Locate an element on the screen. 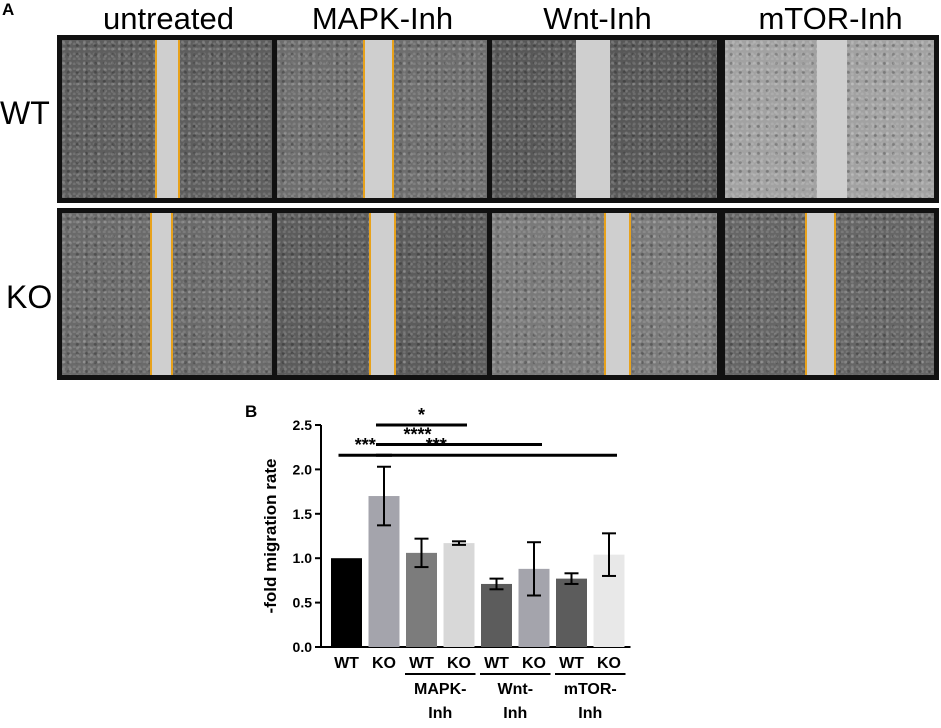 The height and width of the screenshot is (728, 941). y-axis-title: -fold migration rate is located at coordinates (270, 536).